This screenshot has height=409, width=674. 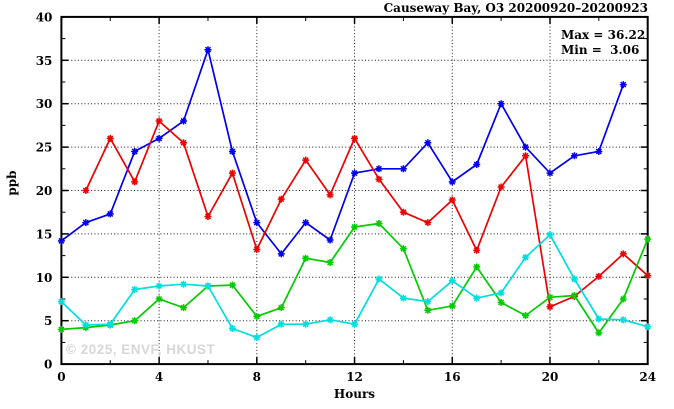 I want to click on y-tick-label: 35, so click(x=44, y=61).